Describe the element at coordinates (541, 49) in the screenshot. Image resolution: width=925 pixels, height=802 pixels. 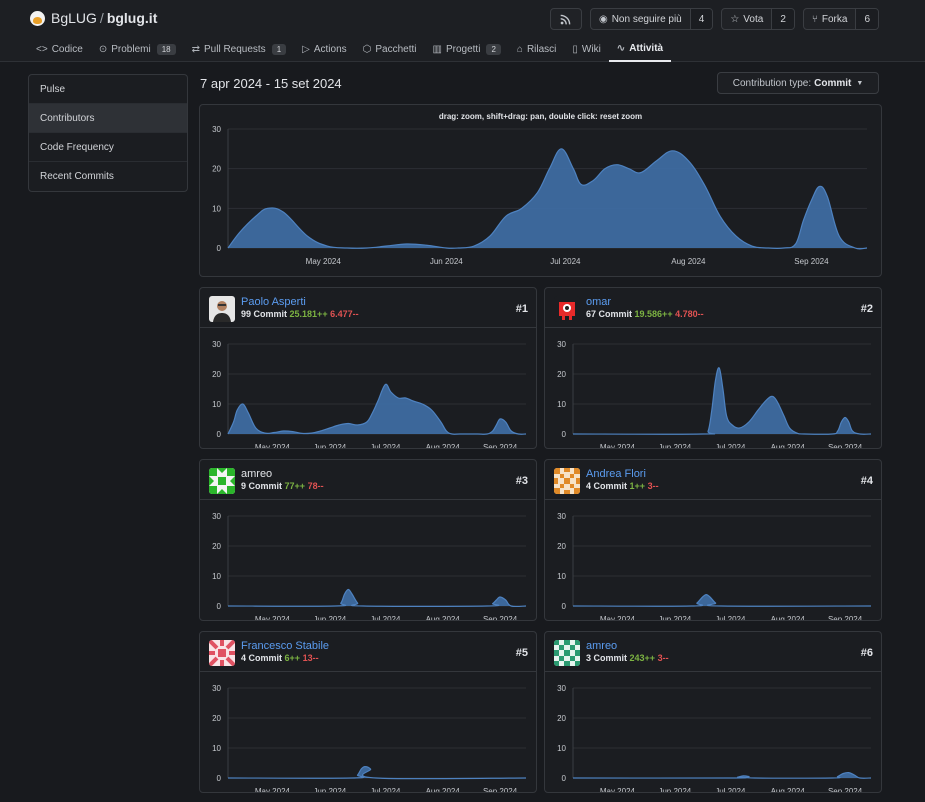
I see `tab-label: Rilasci` at that location.